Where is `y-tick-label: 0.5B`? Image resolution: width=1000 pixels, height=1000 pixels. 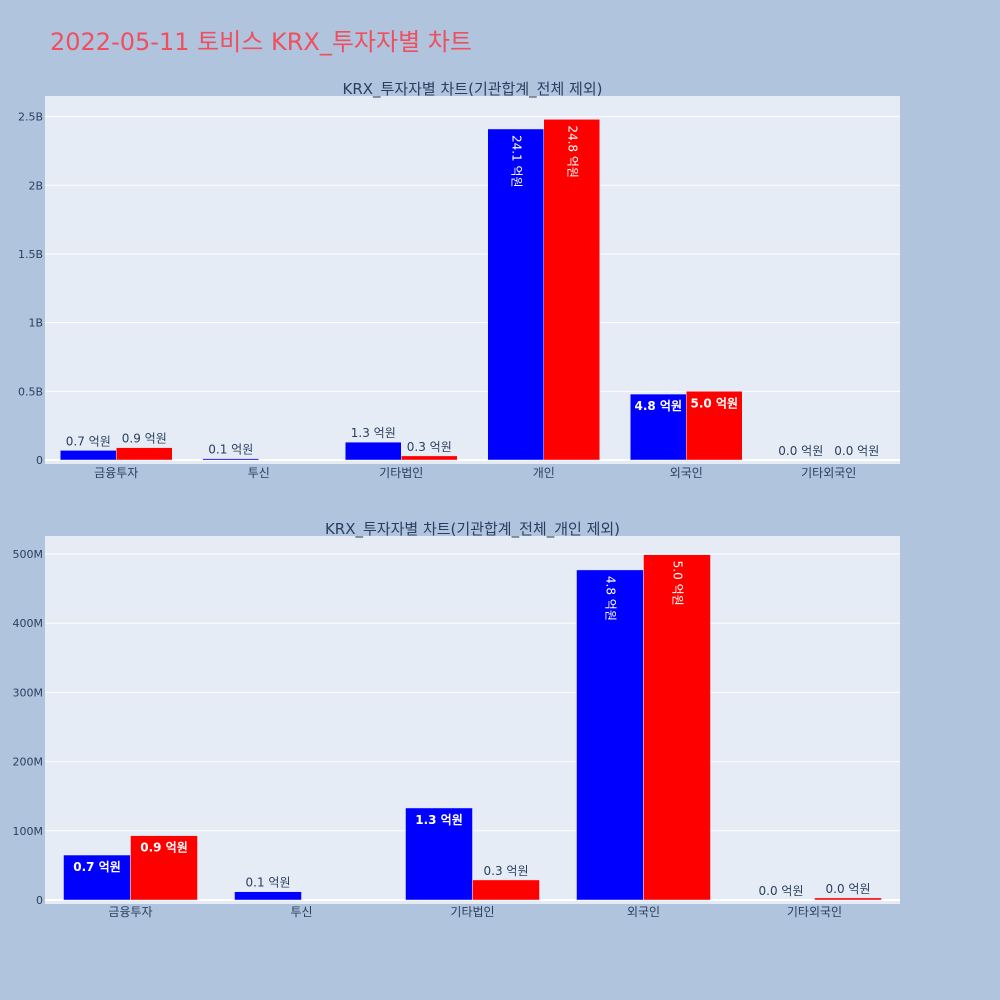
y-tick-label: 0.5B is located at coordinates (30, 391).